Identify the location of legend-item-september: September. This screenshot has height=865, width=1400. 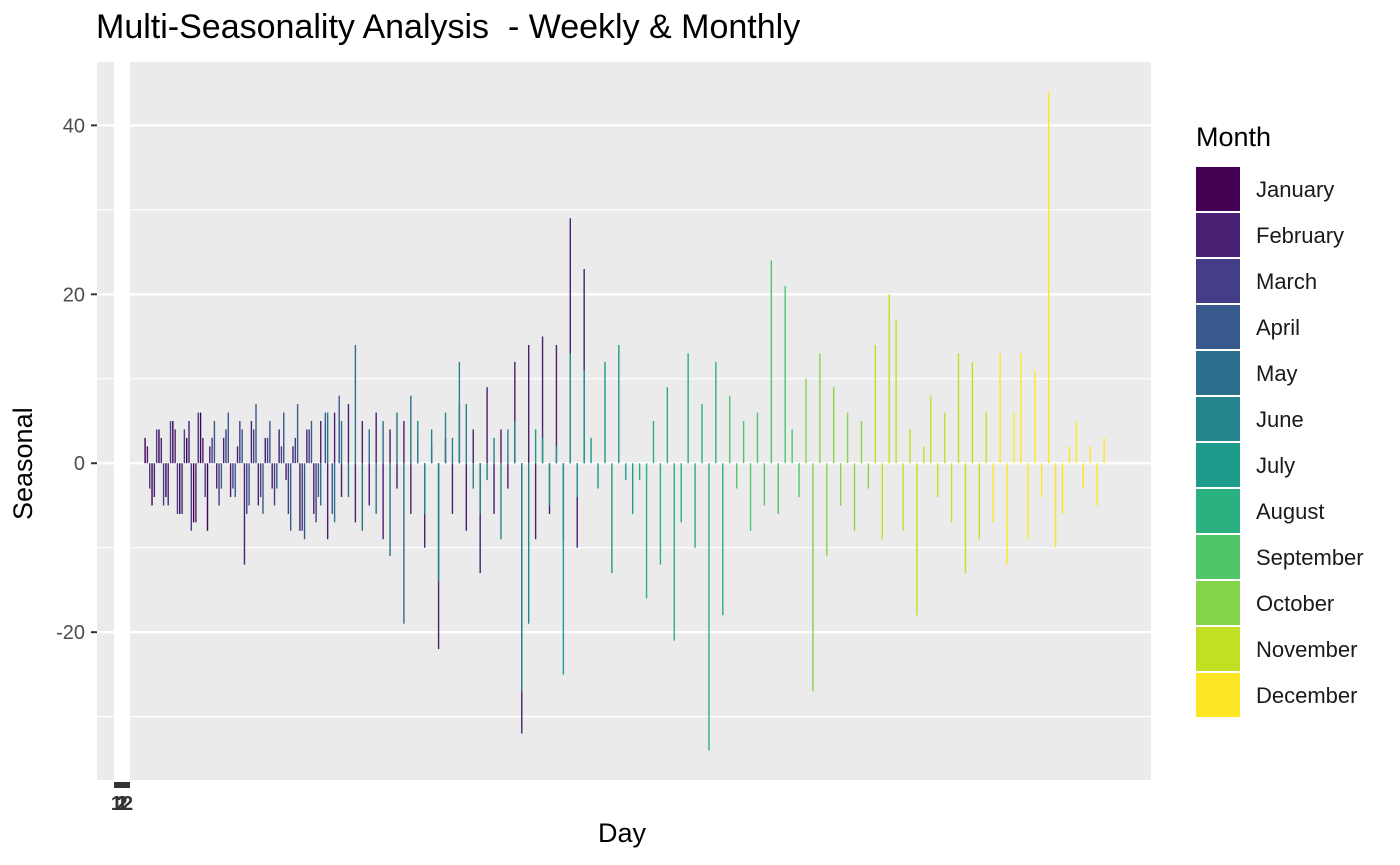
(1296, 557).